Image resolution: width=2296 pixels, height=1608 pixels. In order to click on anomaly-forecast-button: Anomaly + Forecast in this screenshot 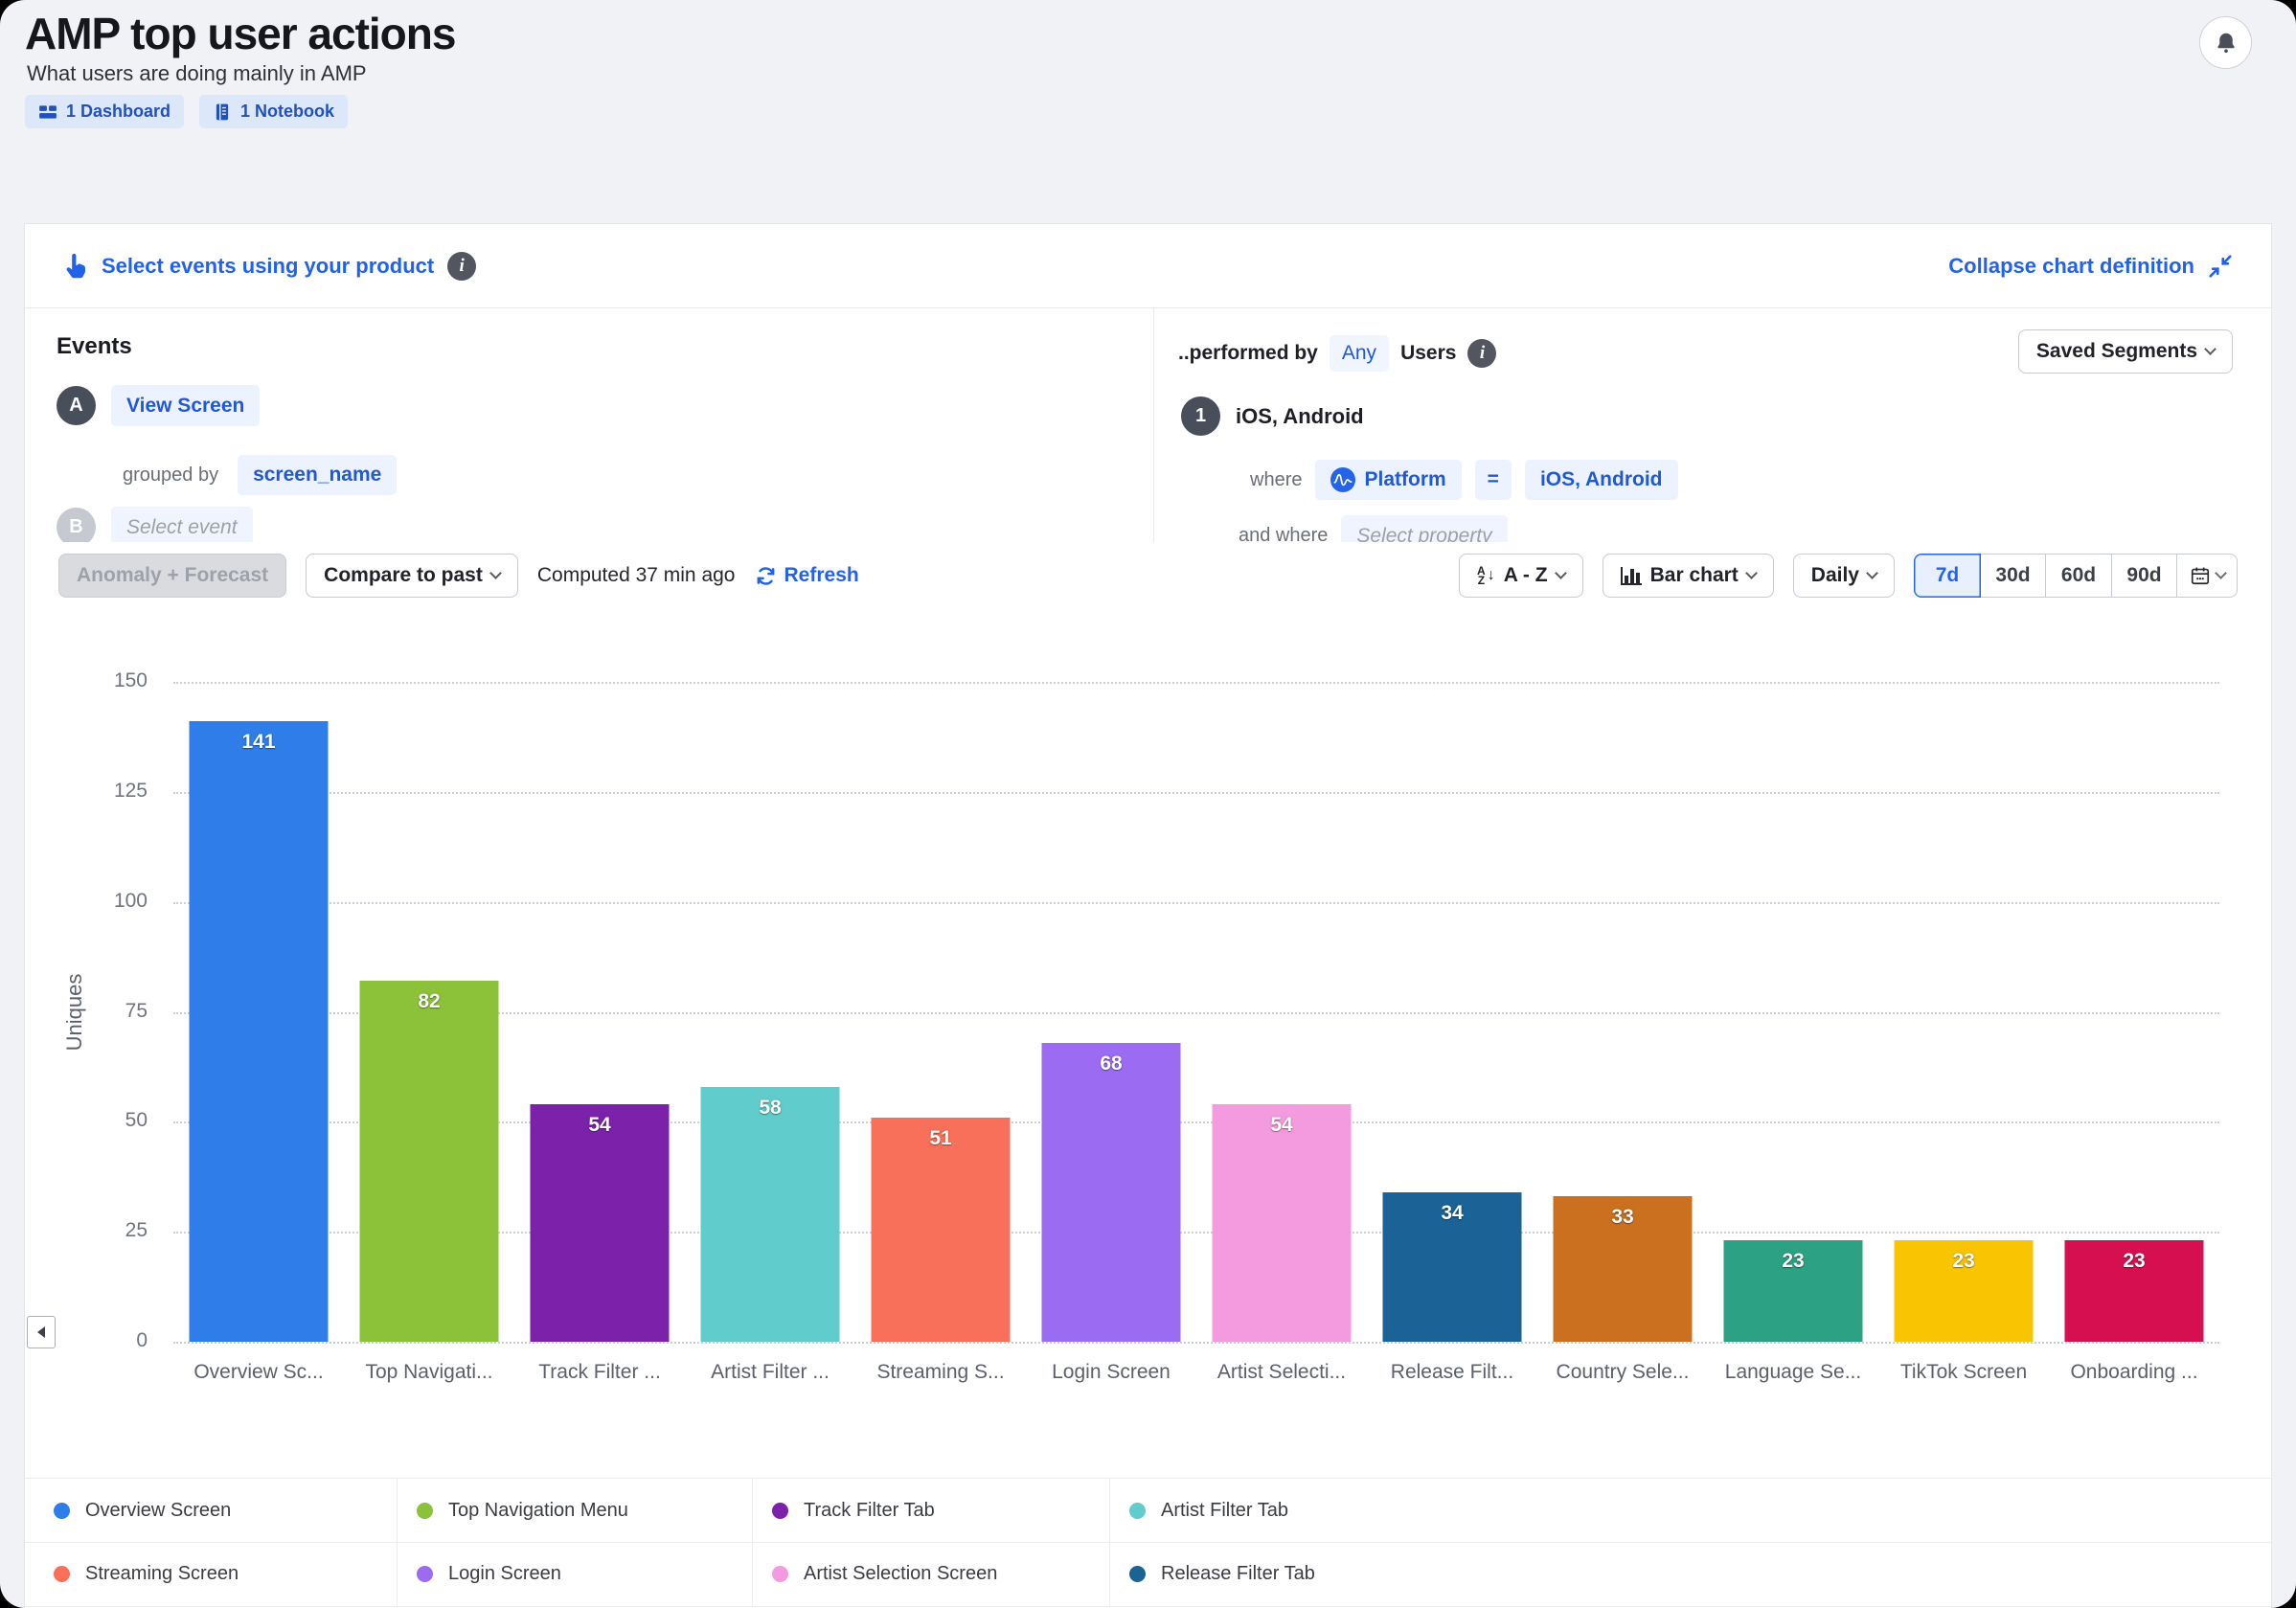, I will do `click(172, 576)`.